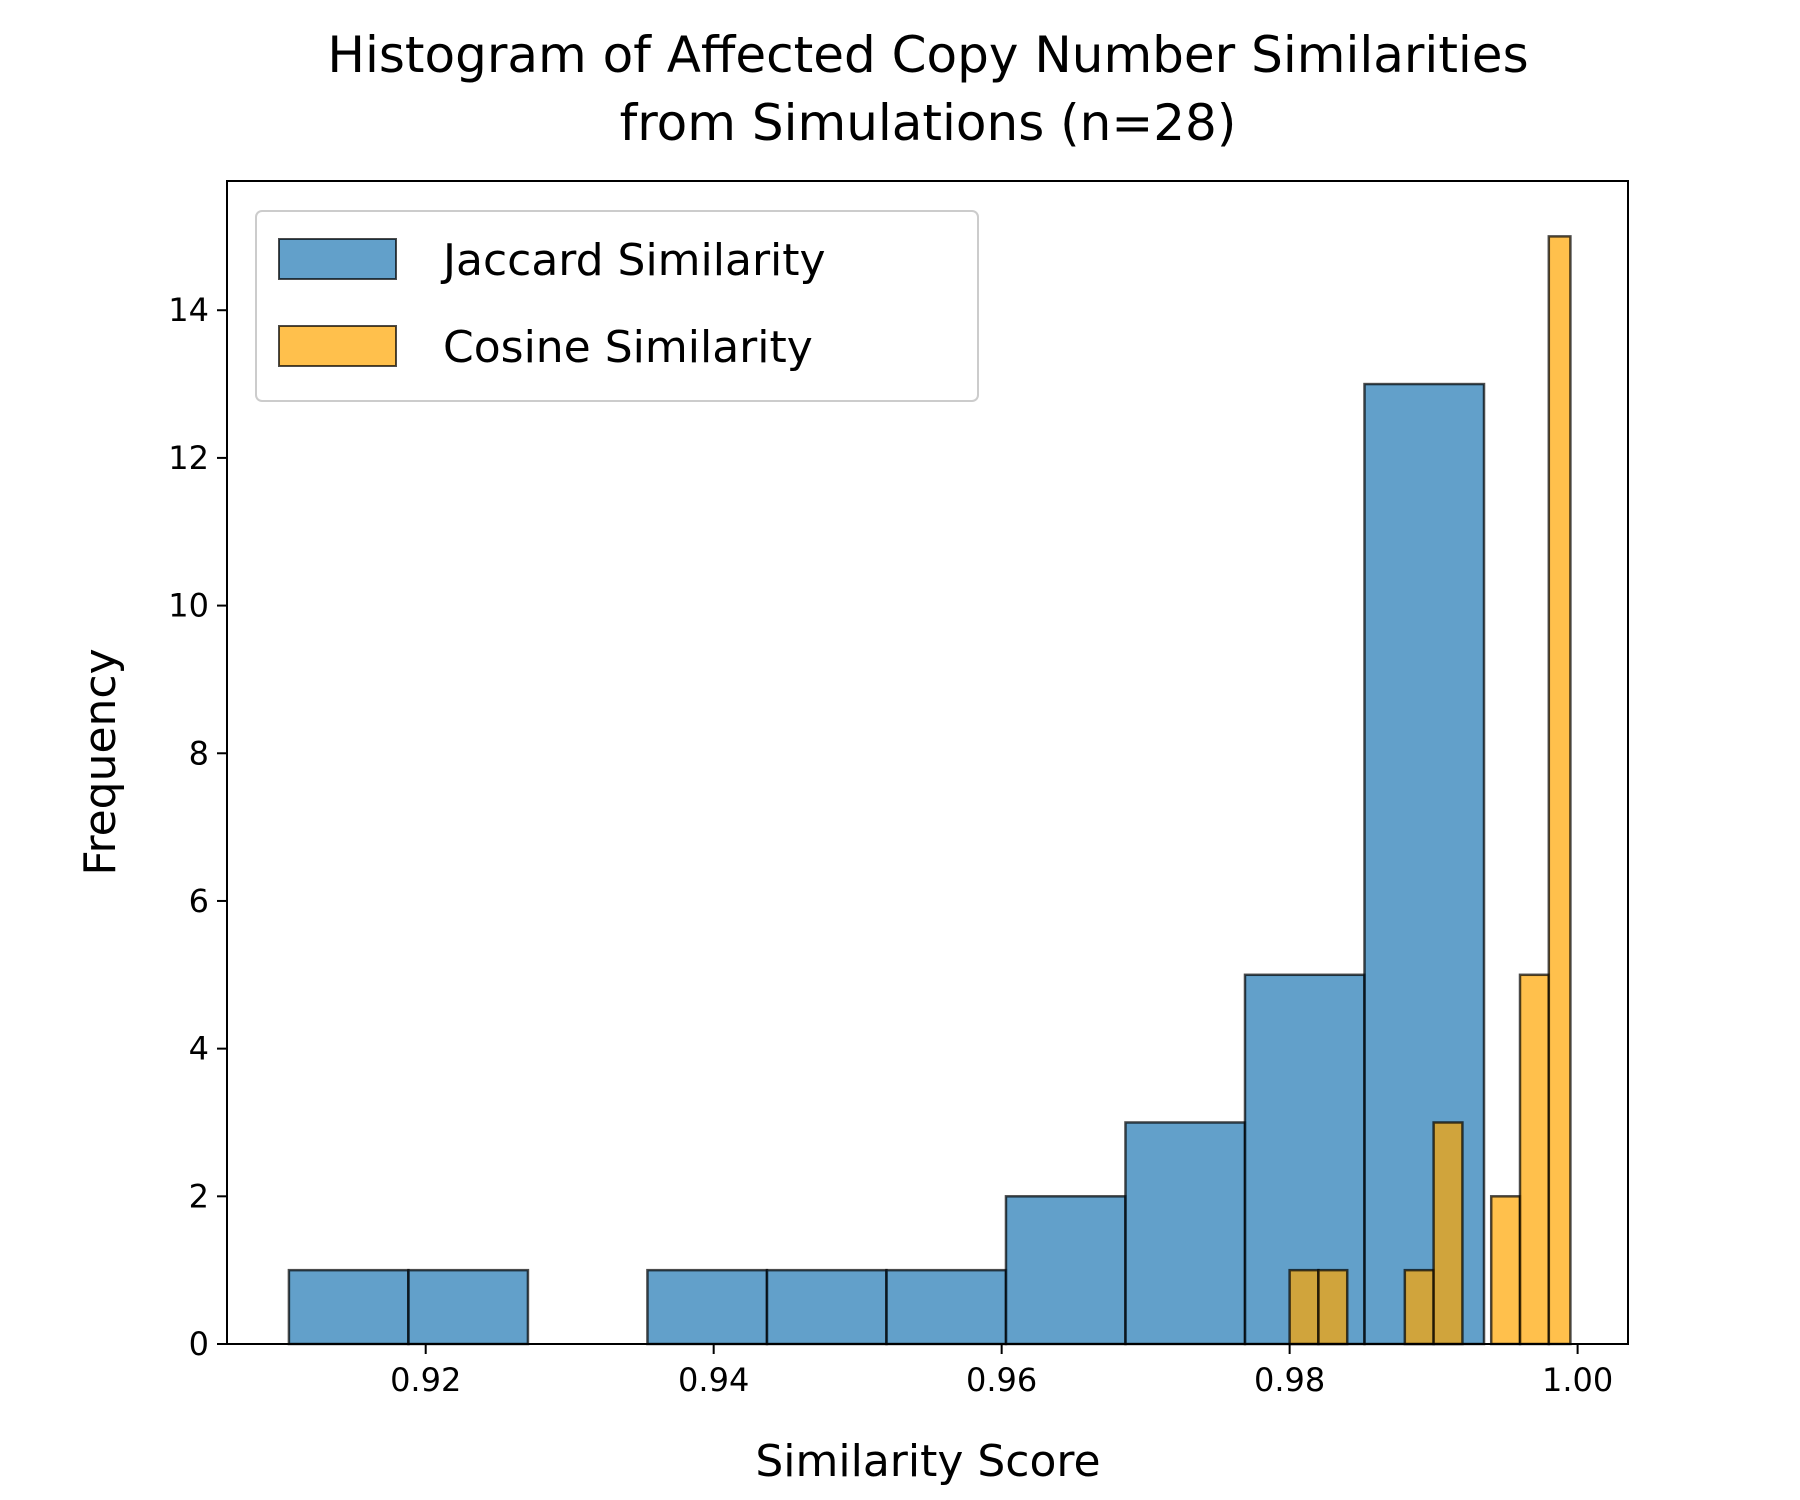  Describe the element at coordinates (199, 753) in the screenshot. I see `y-tick-label: 8` at that location.